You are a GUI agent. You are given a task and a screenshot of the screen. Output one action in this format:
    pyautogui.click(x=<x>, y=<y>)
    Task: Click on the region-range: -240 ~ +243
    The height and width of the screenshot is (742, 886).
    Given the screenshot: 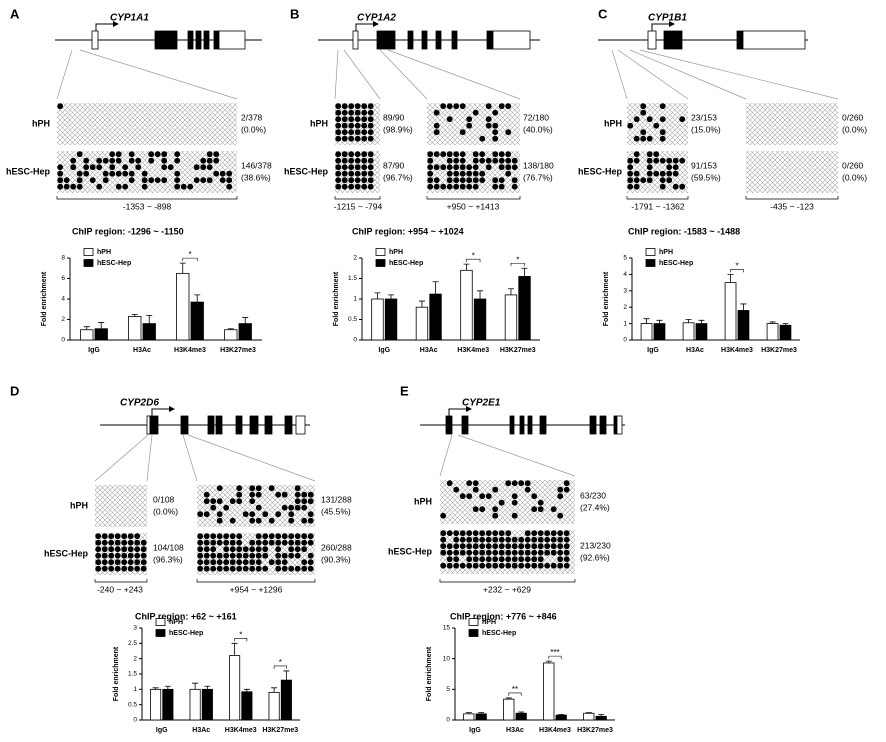 What is the action you would take?
    pyautogui.click(x=120, y=589)
    